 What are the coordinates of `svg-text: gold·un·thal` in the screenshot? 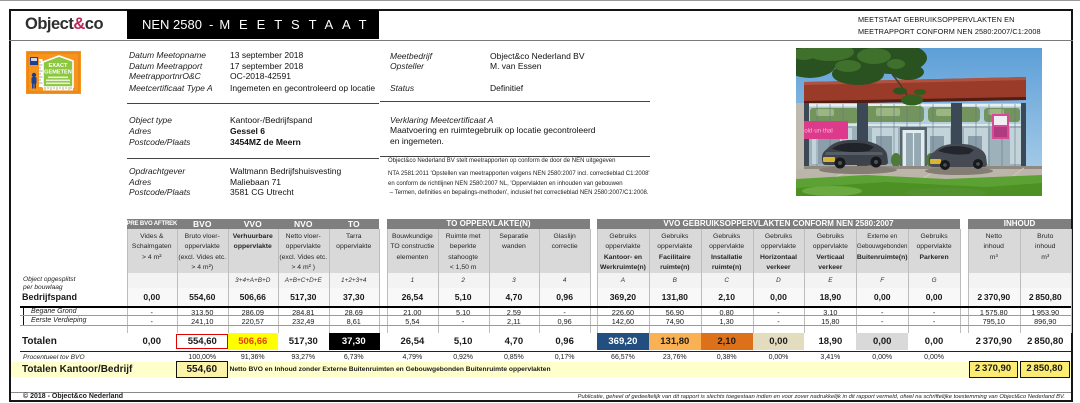 It's located at (817, 132).